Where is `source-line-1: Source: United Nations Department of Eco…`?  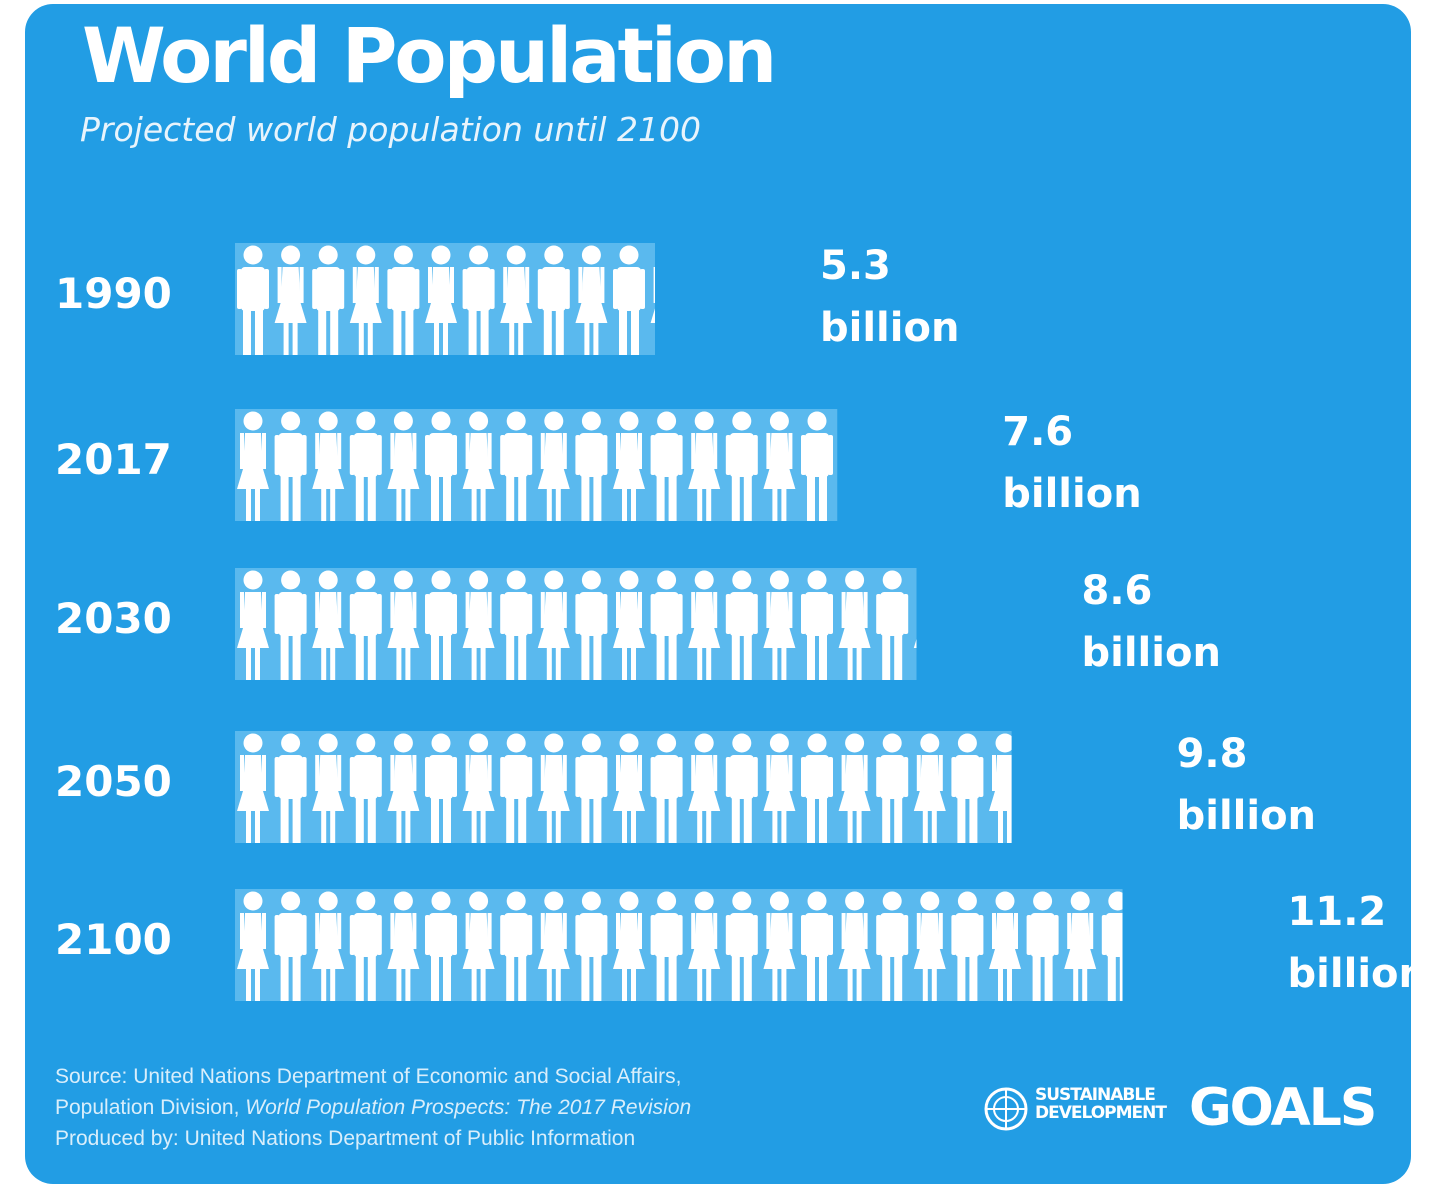
source-line-1: Source: United Nations Department of Eco… is located at coordinates (368, 1076).